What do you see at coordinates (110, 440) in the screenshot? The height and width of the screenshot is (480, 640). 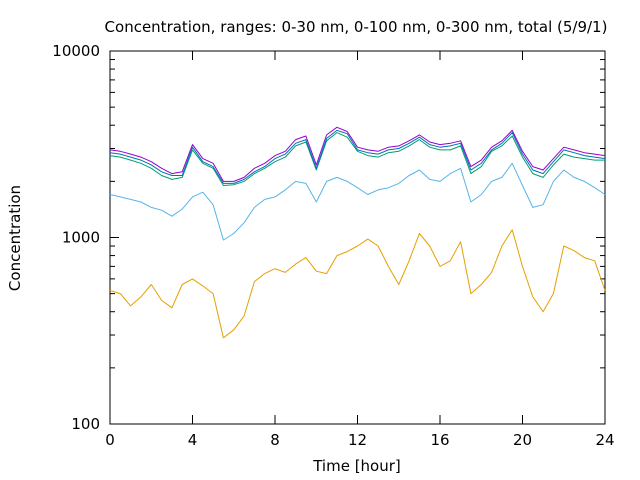 I see `x-tick-label: 0` at bounding box center [110, 440].